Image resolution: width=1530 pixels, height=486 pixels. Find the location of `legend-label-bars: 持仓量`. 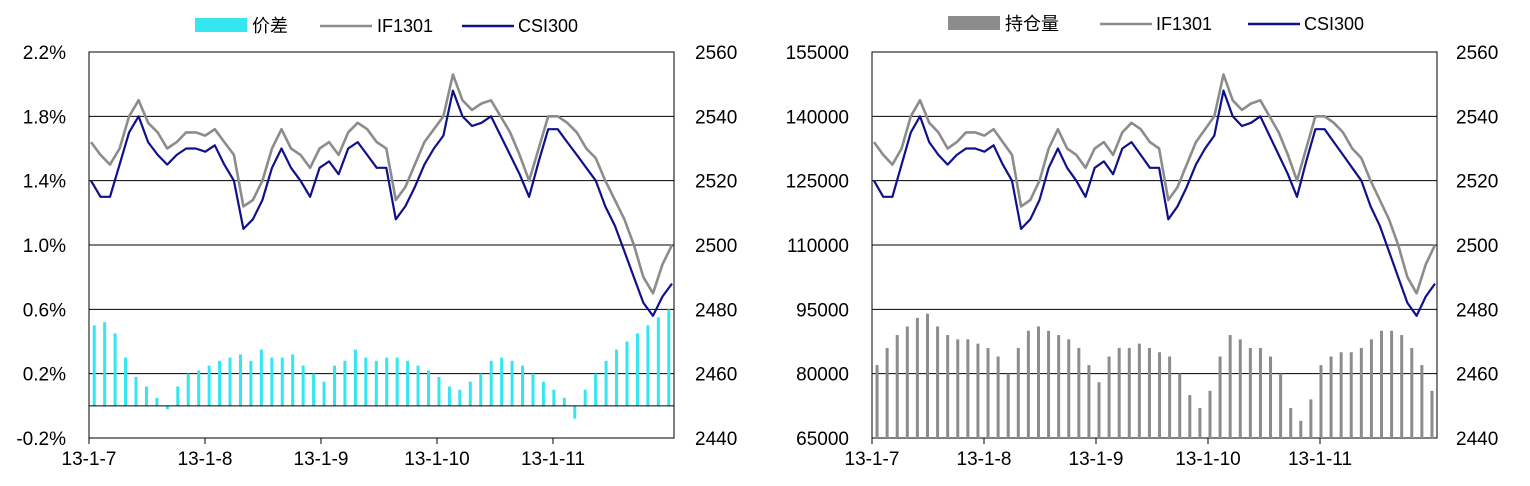

legend-label-bars: 持仓量 is located at coordinates (1032, 24).